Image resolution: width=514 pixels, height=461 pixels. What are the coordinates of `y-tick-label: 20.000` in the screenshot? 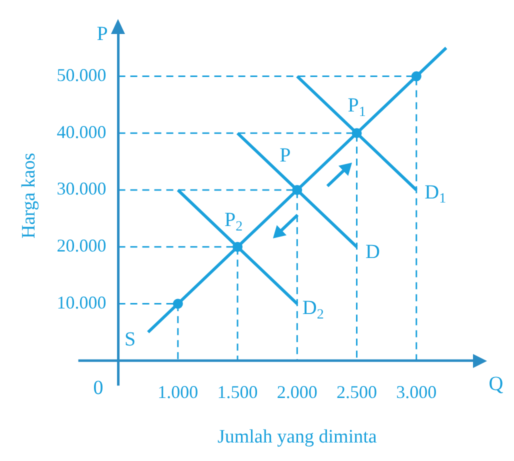 It's located at (81, 246).